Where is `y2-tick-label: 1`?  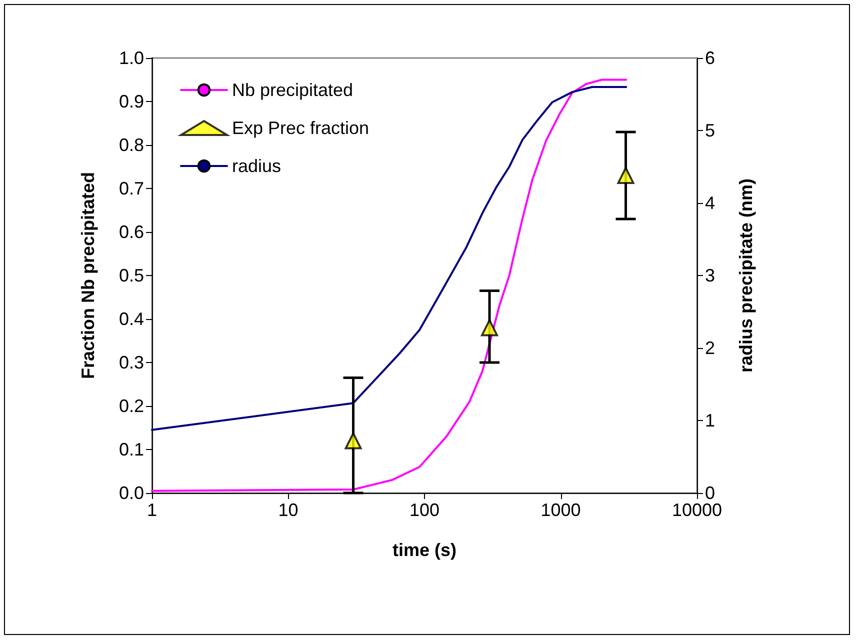 y2-tick-label: 1 is located at coordinates (710, 420).